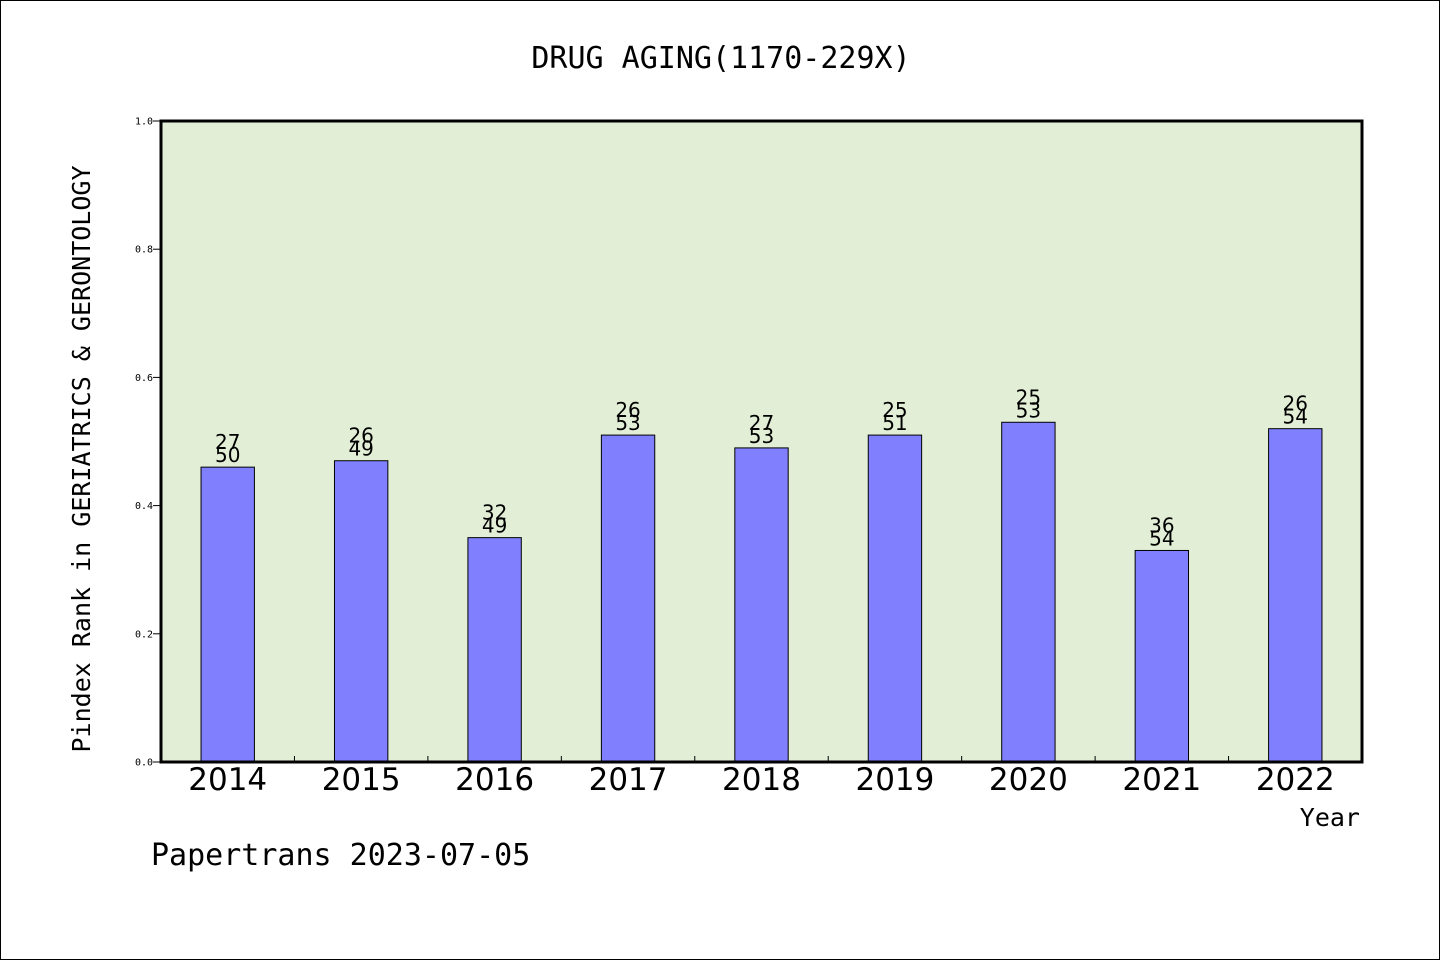 This screenshot has height=961, width=1440. What do you see at coordinates (894, 423) in the screenshot?
I see `bar-total-label: 51` at bounding box center [894, 423].